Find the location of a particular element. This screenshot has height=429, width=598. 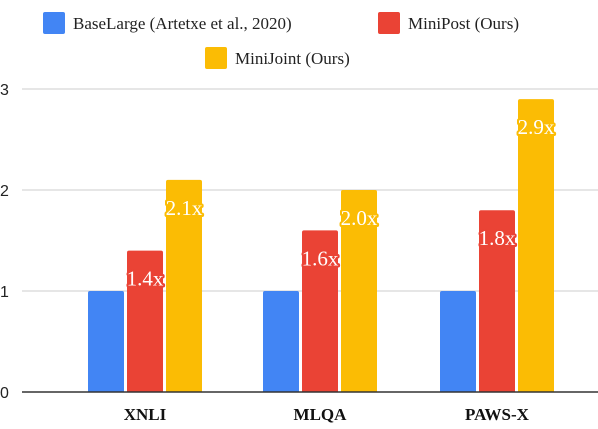

data-label: 2.1x is located at coordinates (184, 208).